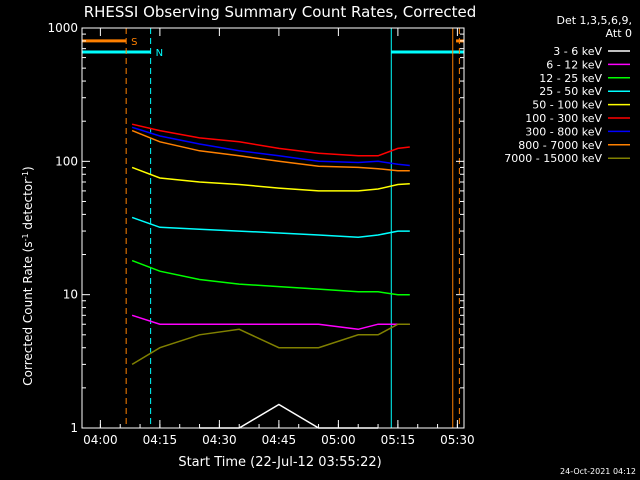 The width and height of the screenshot is (640, 480). Describe the element at coordinates (577, 51) in the screenshot. I see `legend-label-0: 3 - 6 keV` at that location.